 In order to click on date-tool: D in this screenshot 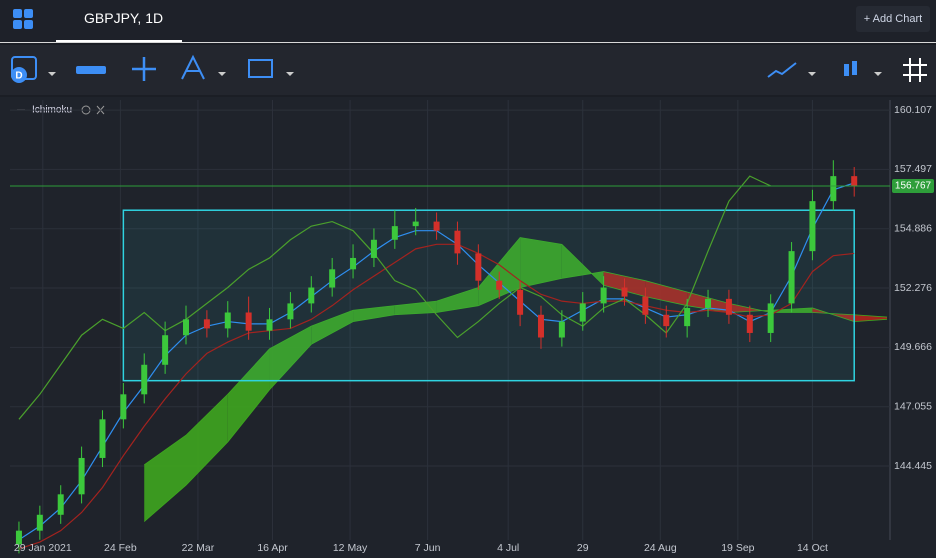, I will do `click(33, 69)`.